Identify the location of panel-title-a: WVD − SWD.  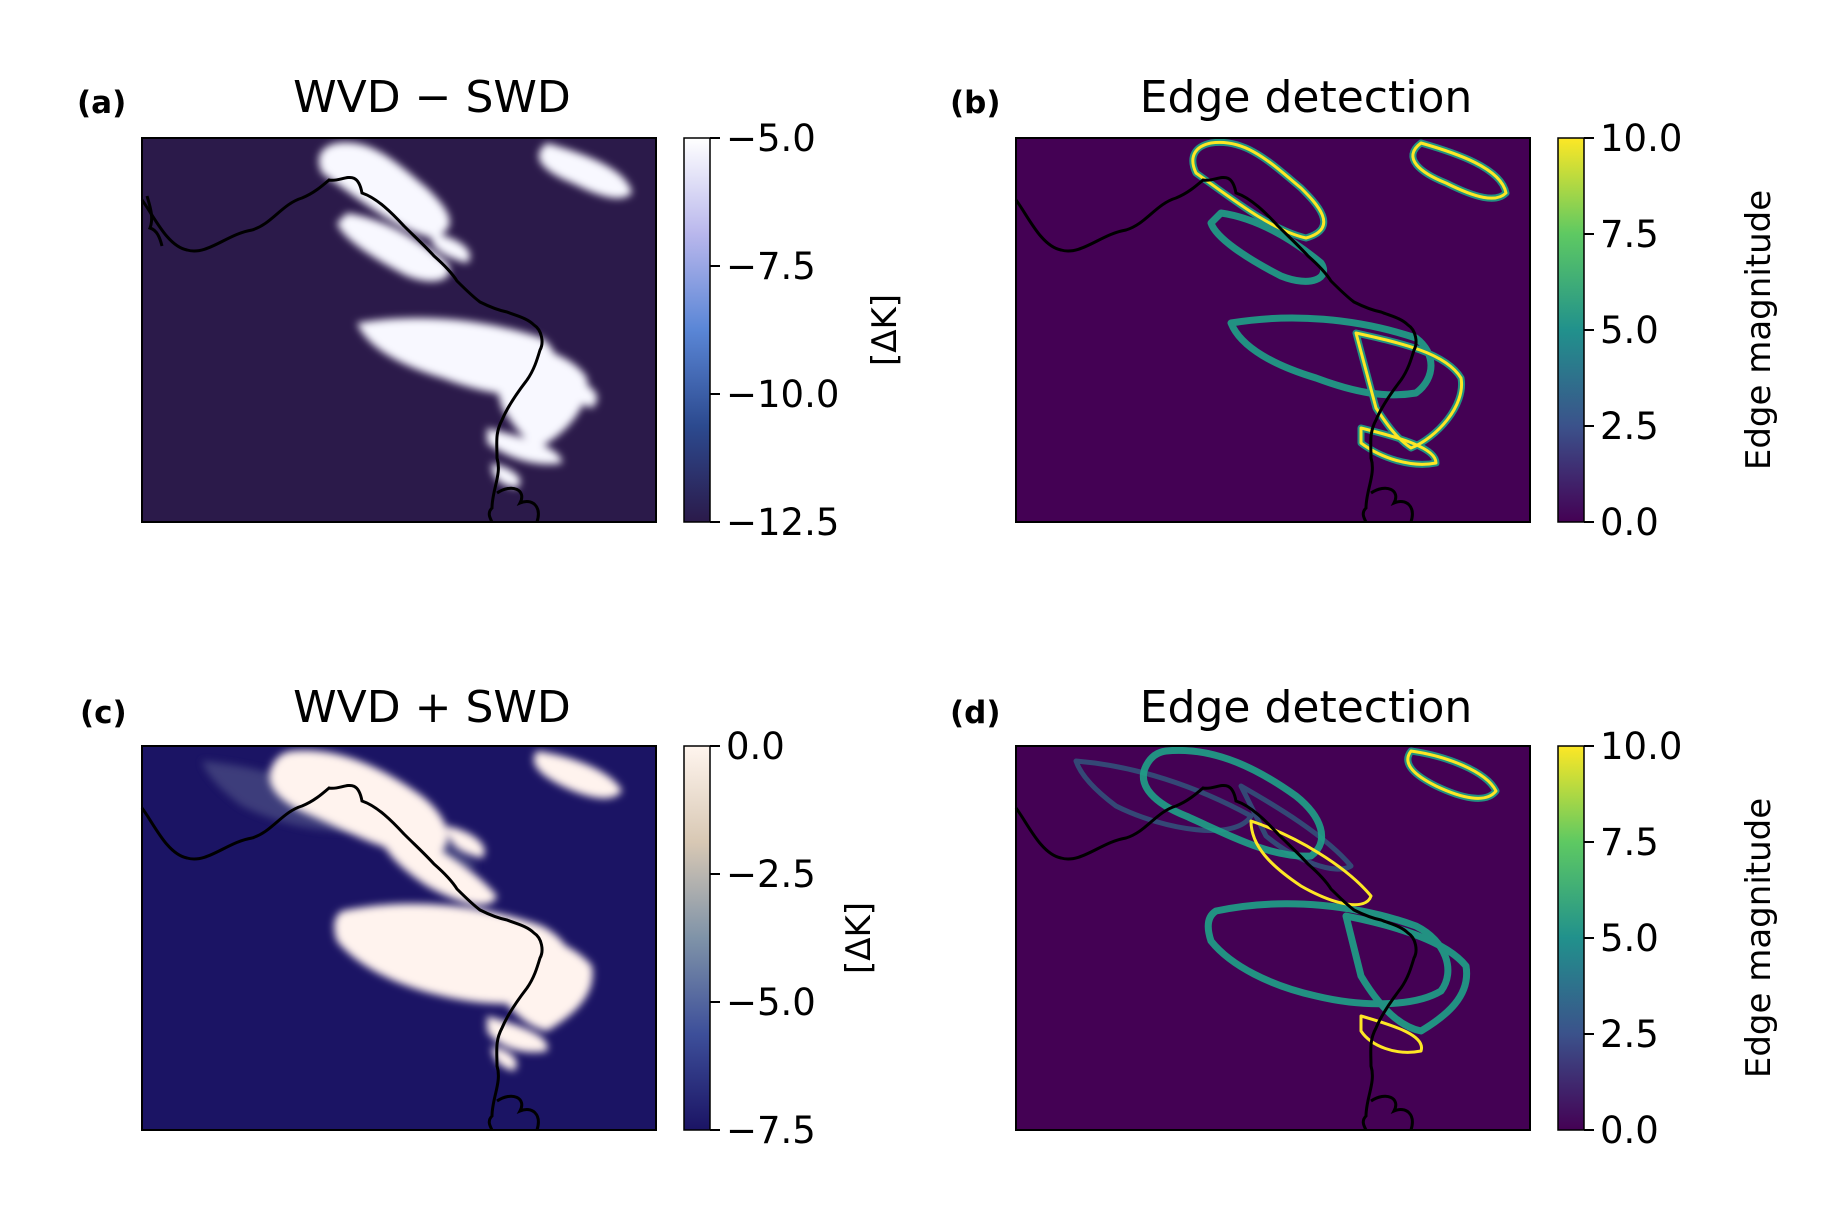
(432, 97).